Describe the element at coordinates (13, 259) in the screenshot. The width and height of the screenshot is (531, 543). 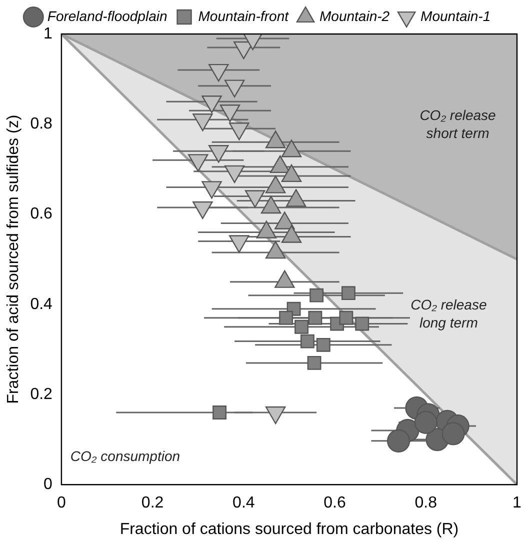
I see `y-axis-title: Fraction of acid sourced from sulfides (z)` at that location.